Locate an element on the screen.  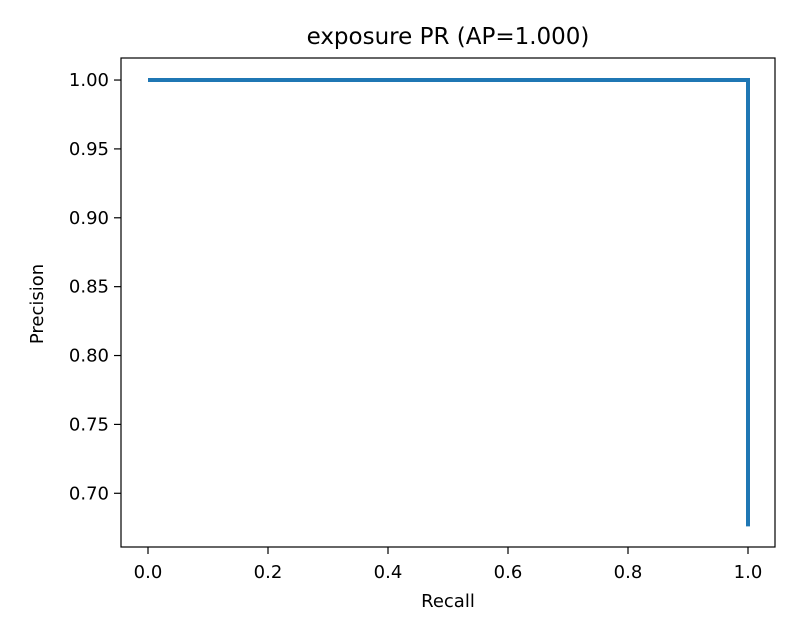
y-tick-label: 0.95 is located at coordinates (89, 149).